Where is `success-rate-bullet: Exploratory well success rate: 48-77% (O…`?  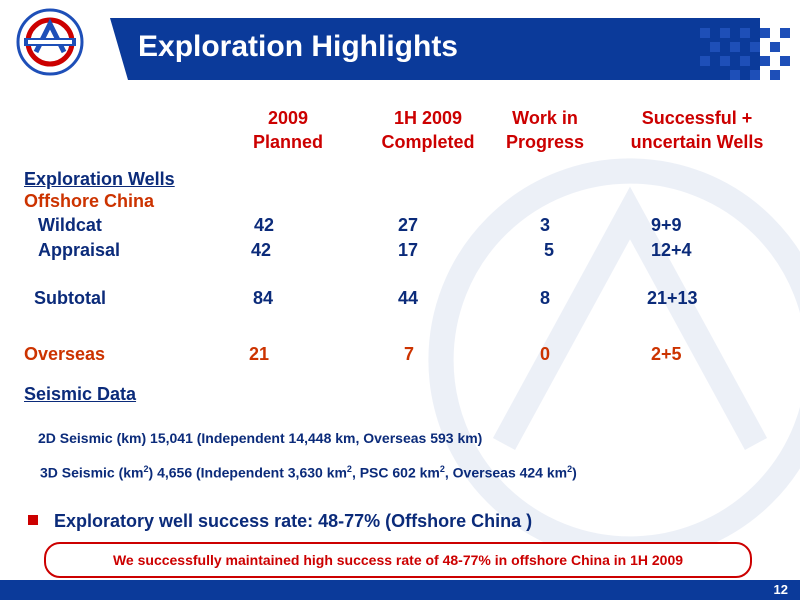
success-rate-bullet: Exploratory well success rate: 48-77% (O… is located at coordinates (293, 521).